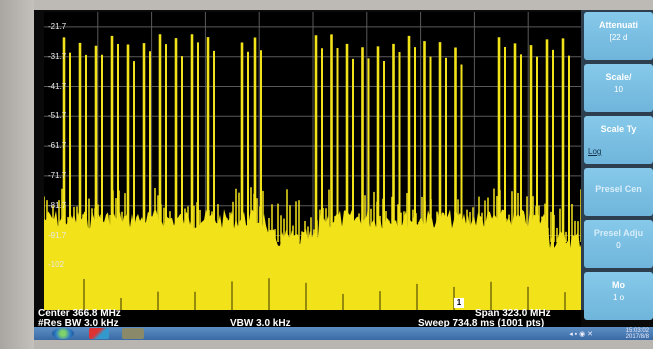  I want to click on softkey-scale-div-value: 10, so click(618, 89).